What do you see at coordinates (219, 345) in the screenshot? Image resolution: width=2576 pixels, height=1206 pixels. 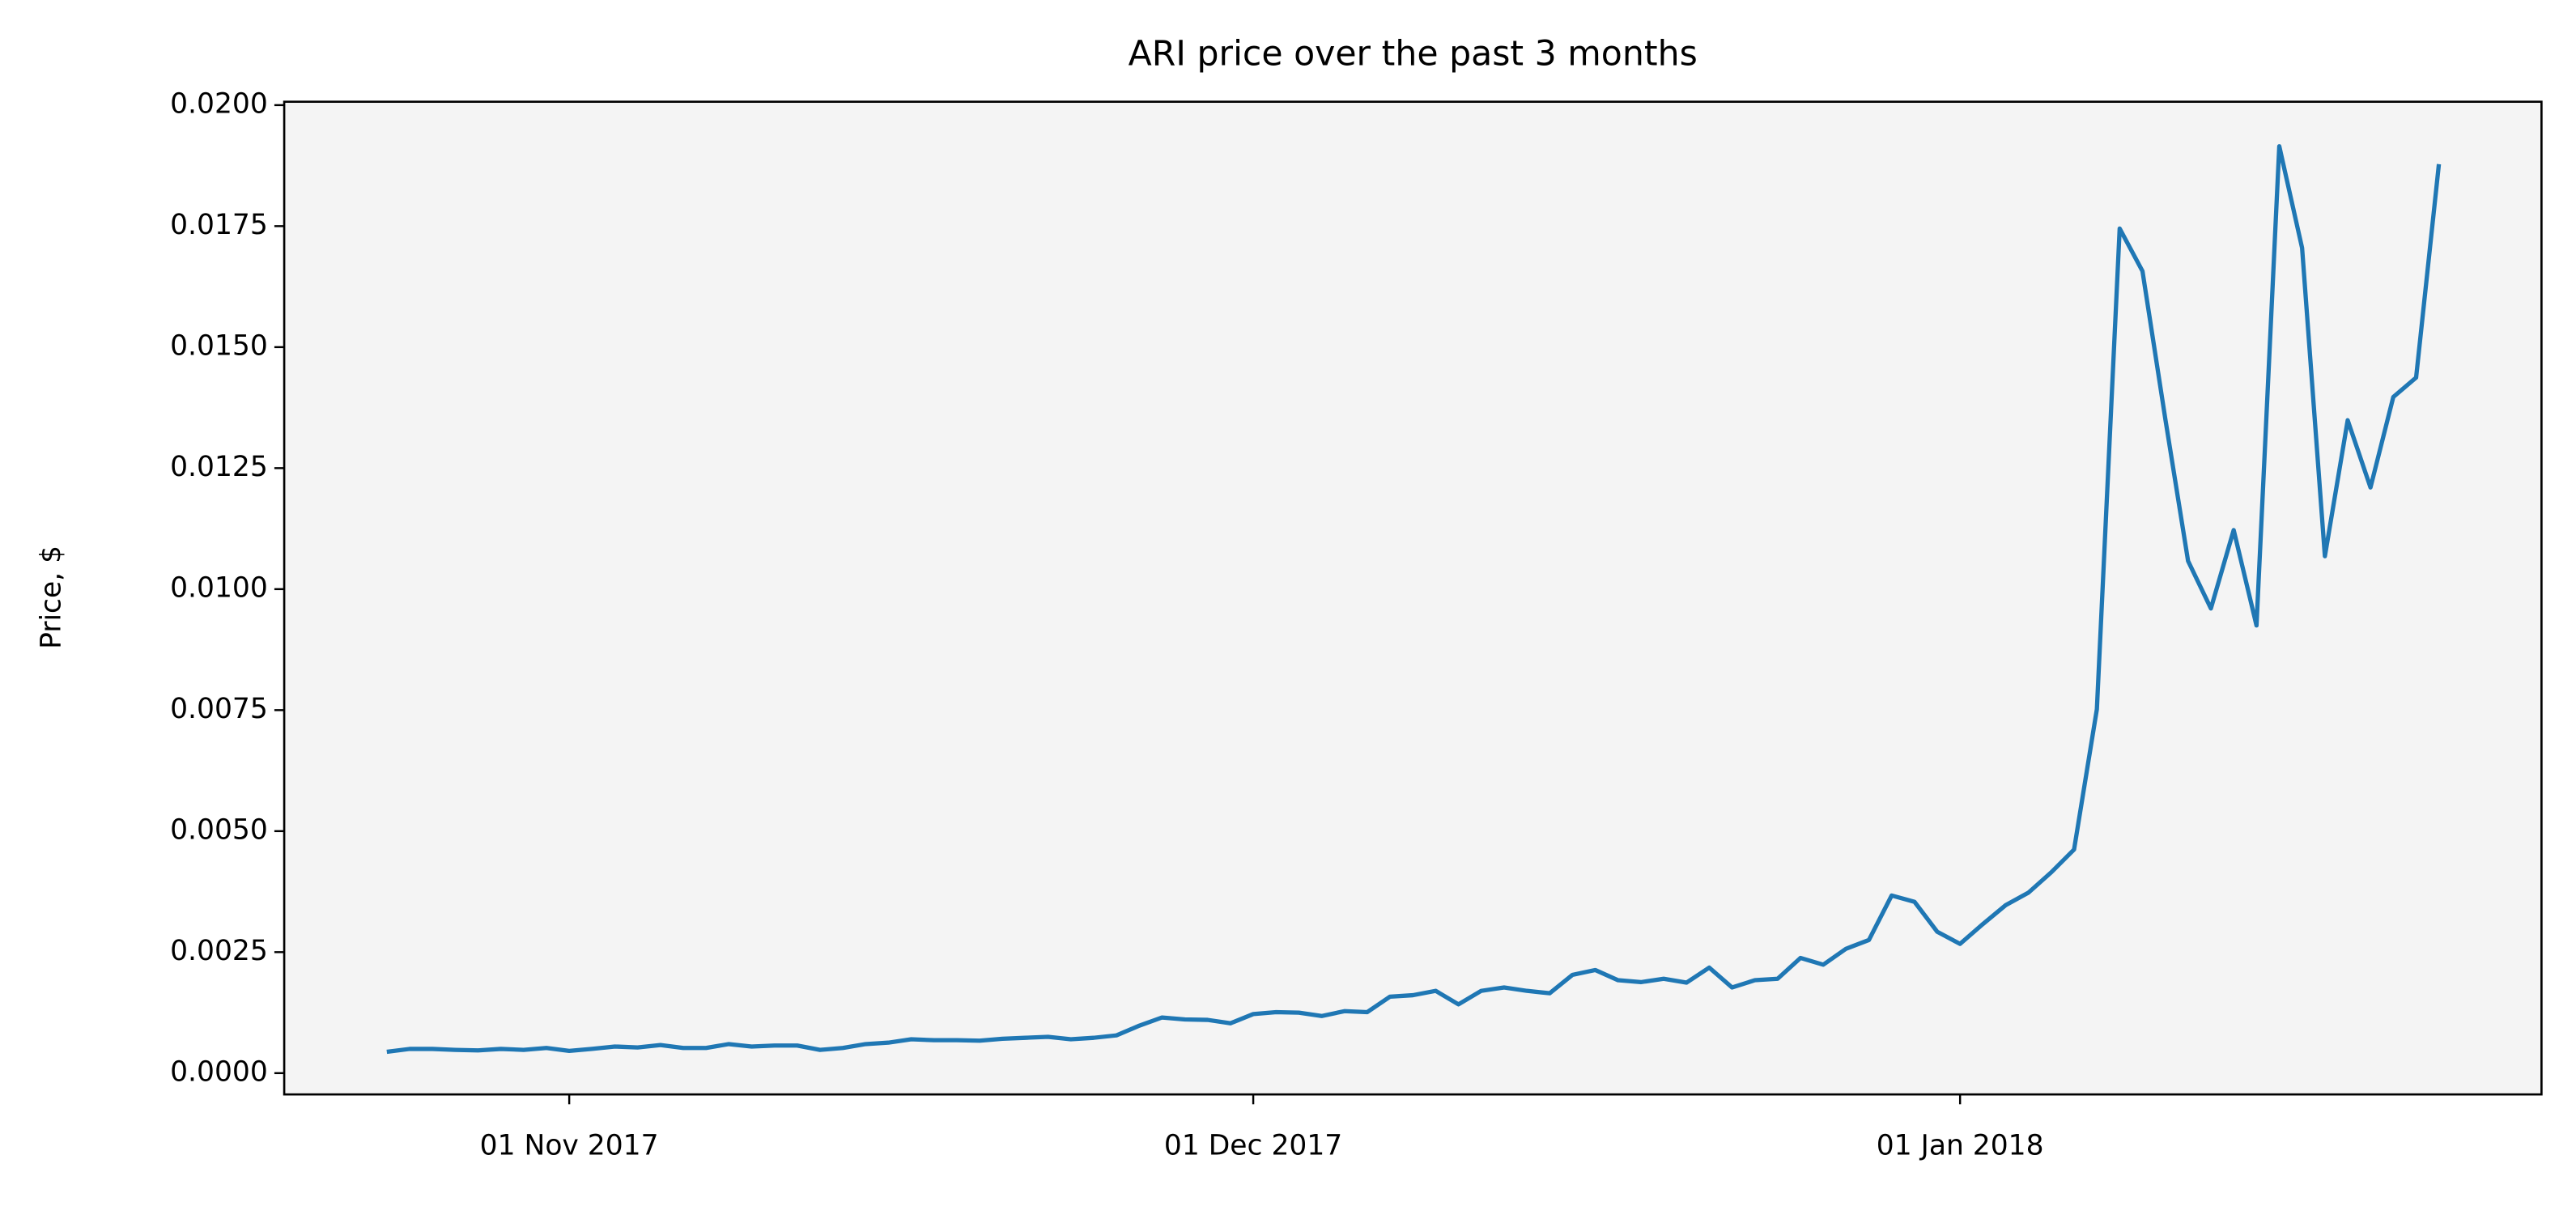 I see `y-tick-label: 0.0150` at bounding box center [219, 345].